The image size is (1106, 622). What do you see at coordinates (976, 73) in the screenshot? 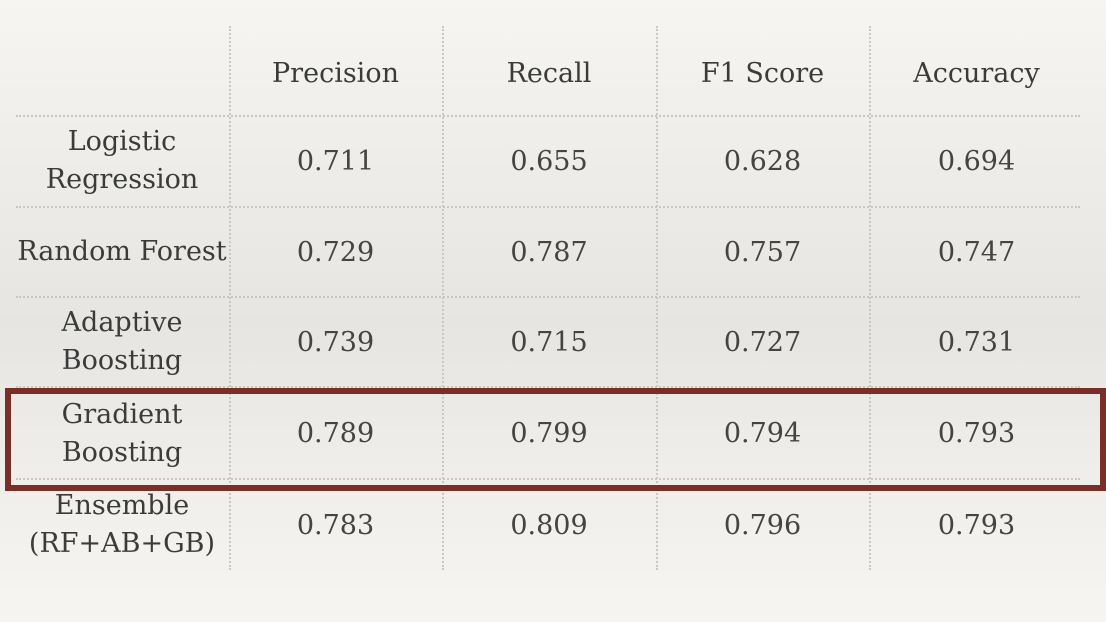
I see `column-header-accuracy: Accuracy` at bounding box center [976, 73].